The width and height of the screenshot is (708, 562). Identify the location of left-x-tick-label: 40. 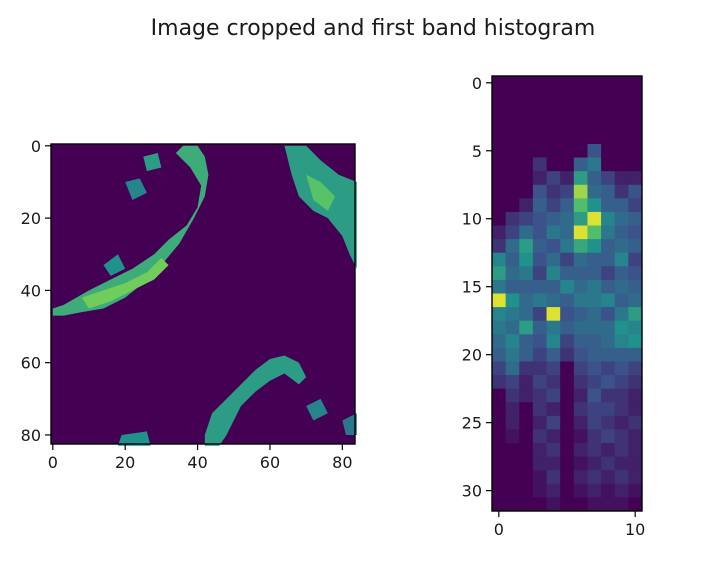
(197, 462).